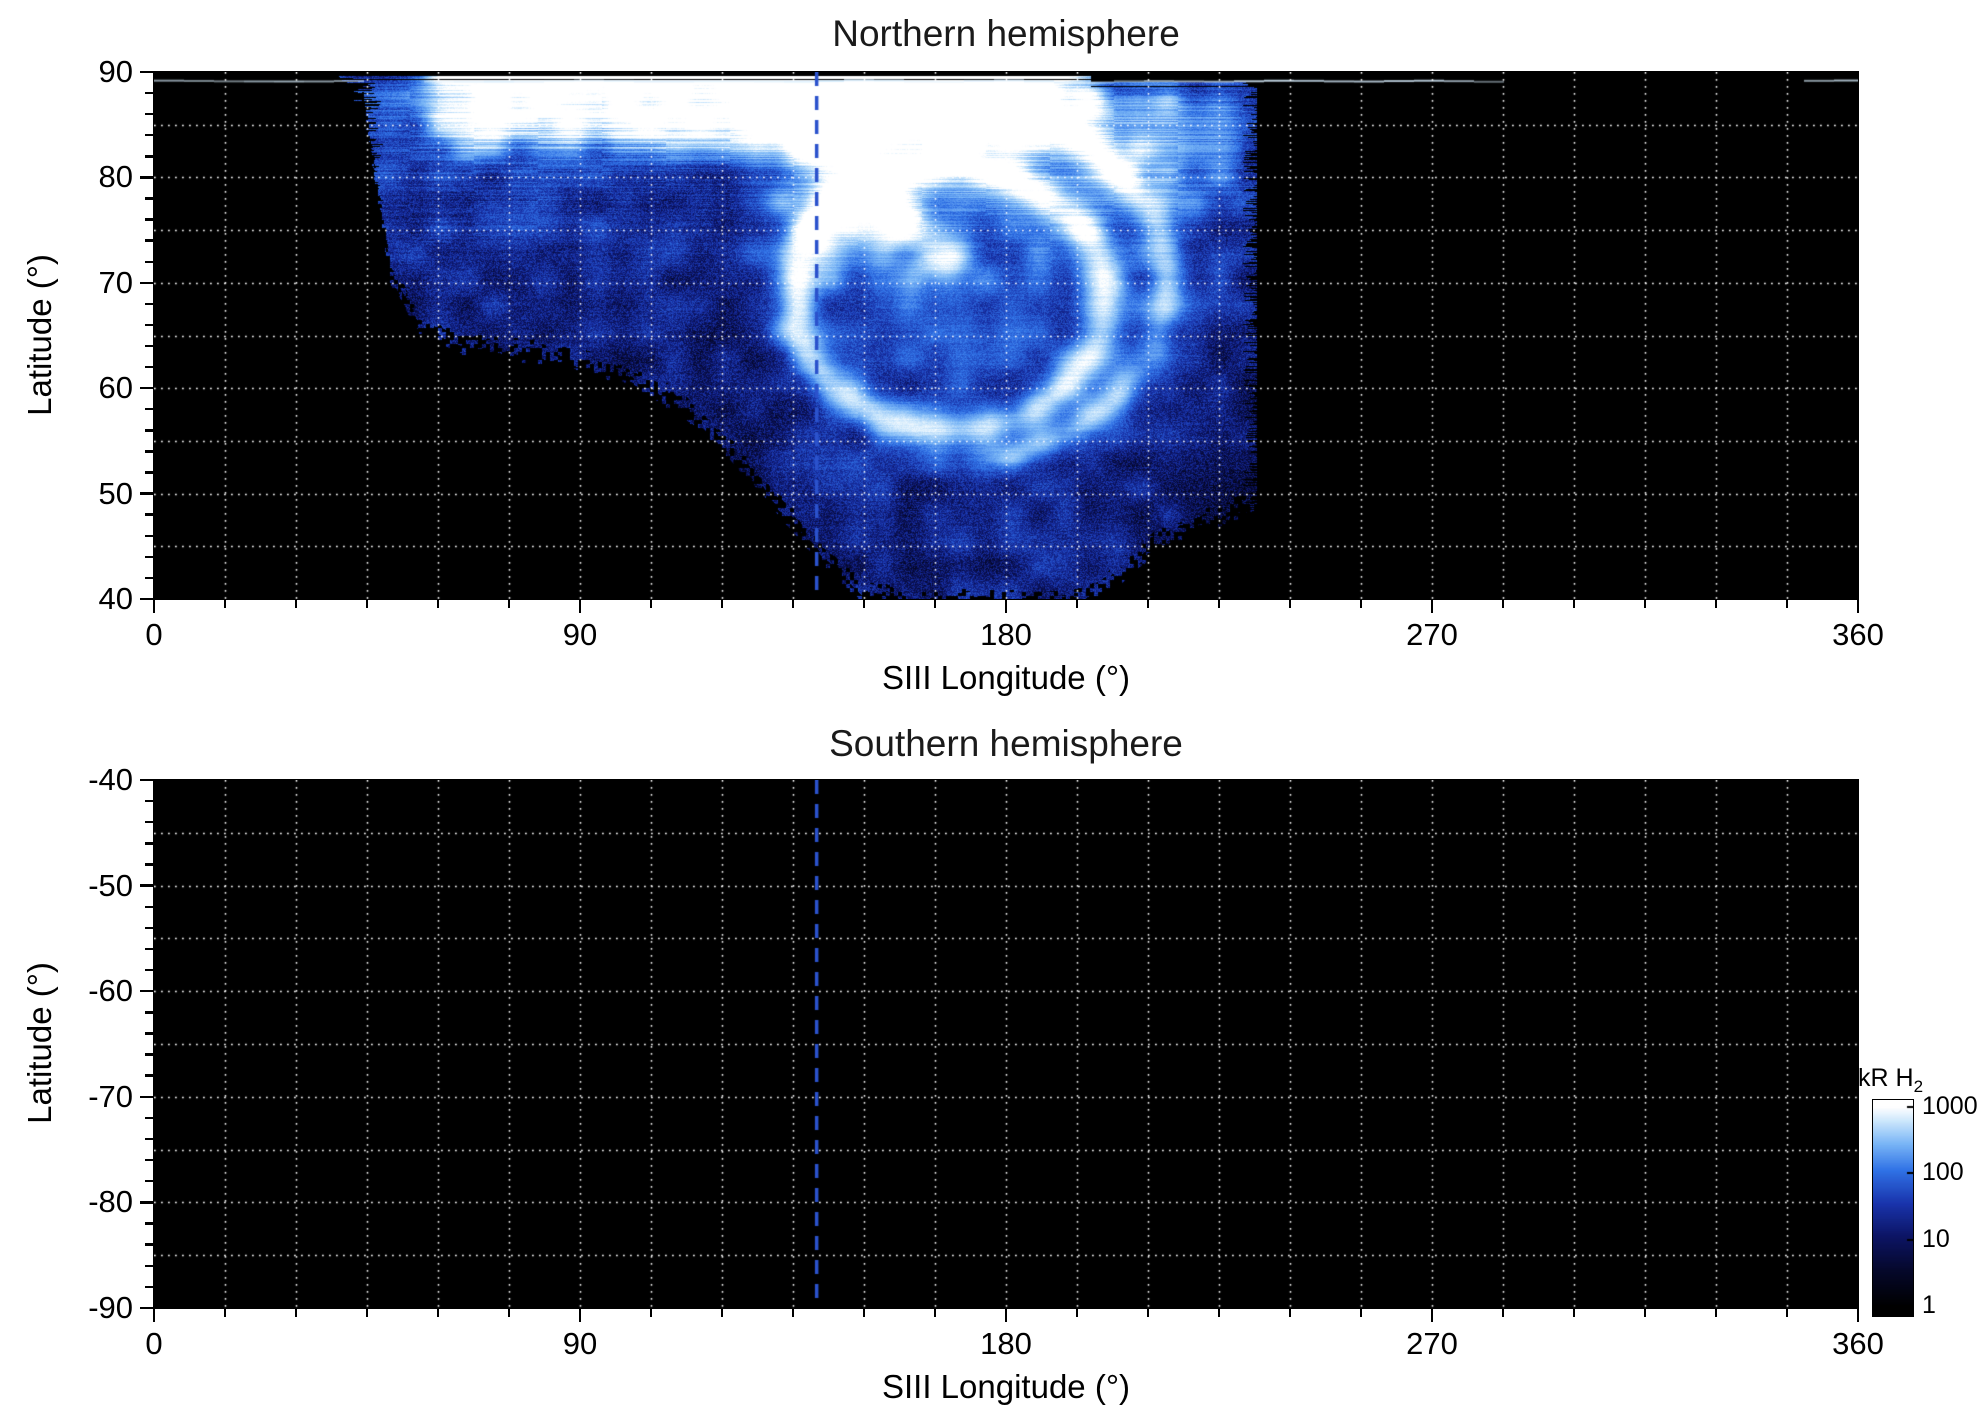  Describe the element at coordinates (115, 177) in the screenshot. I see `north-y-tick-label: 80` at that location.